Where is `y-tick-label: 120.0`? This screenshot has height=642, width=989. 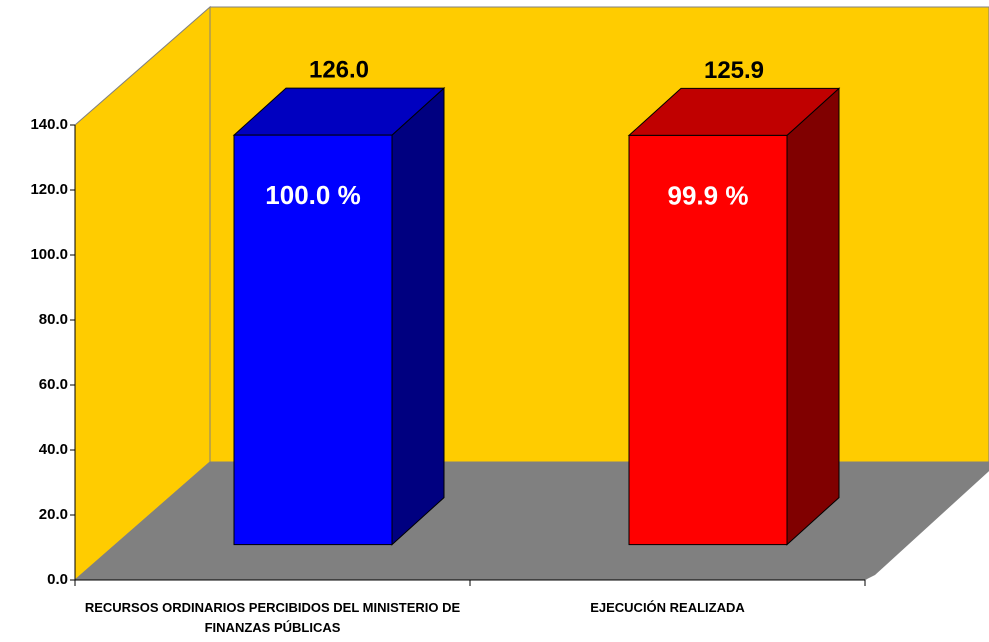
y-tick-label: 120.0 is located at coordinates (49, 189).